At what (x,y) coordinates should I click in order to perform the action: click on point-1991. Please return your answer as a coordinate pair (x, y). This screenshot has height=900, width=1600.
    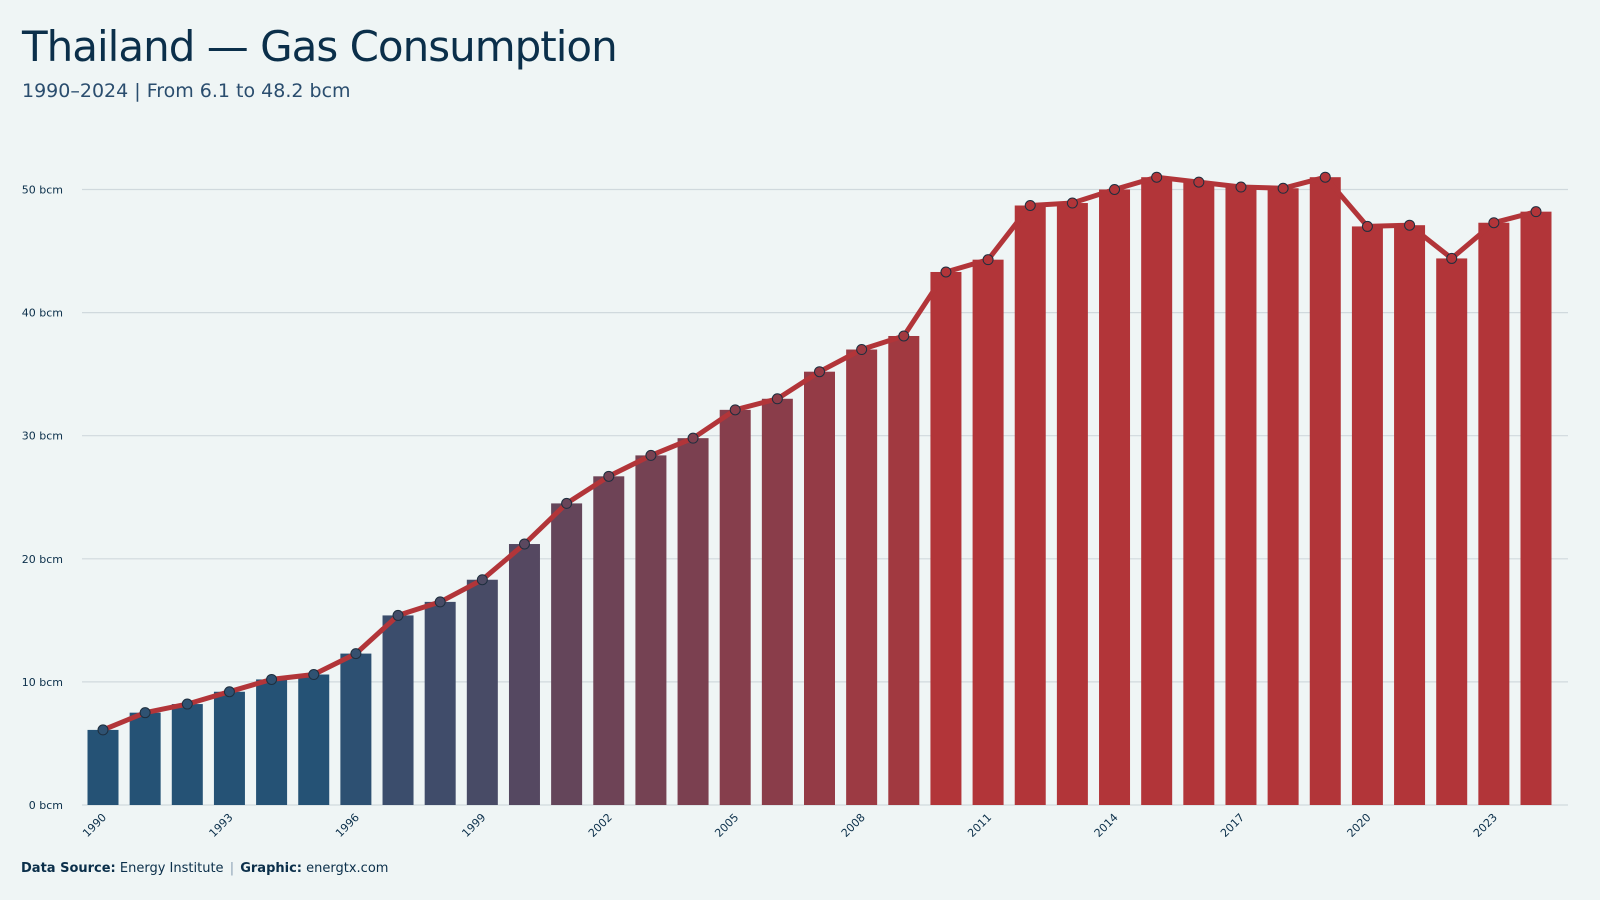
    Looking at the image, I should click on (145, 713).